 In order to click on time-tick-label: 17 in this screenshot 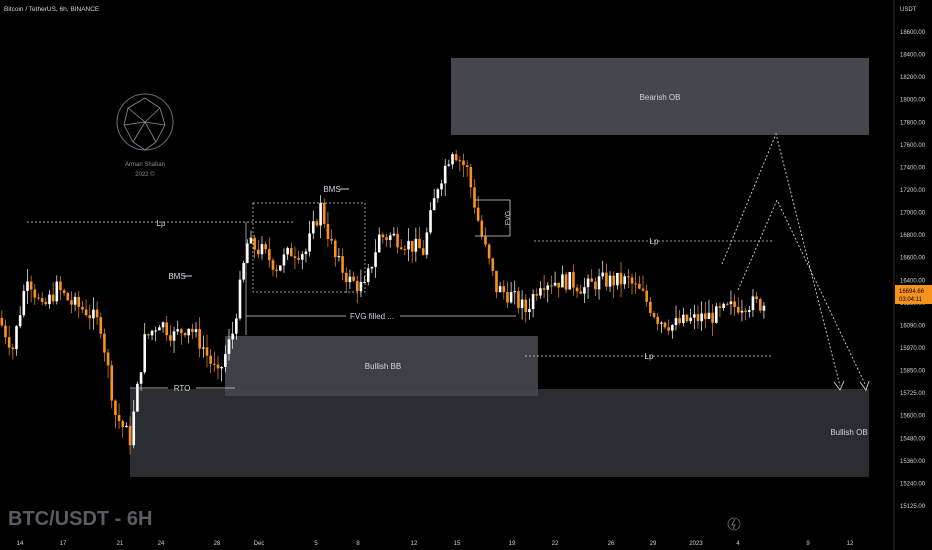, I will do `click(63, 544)`.